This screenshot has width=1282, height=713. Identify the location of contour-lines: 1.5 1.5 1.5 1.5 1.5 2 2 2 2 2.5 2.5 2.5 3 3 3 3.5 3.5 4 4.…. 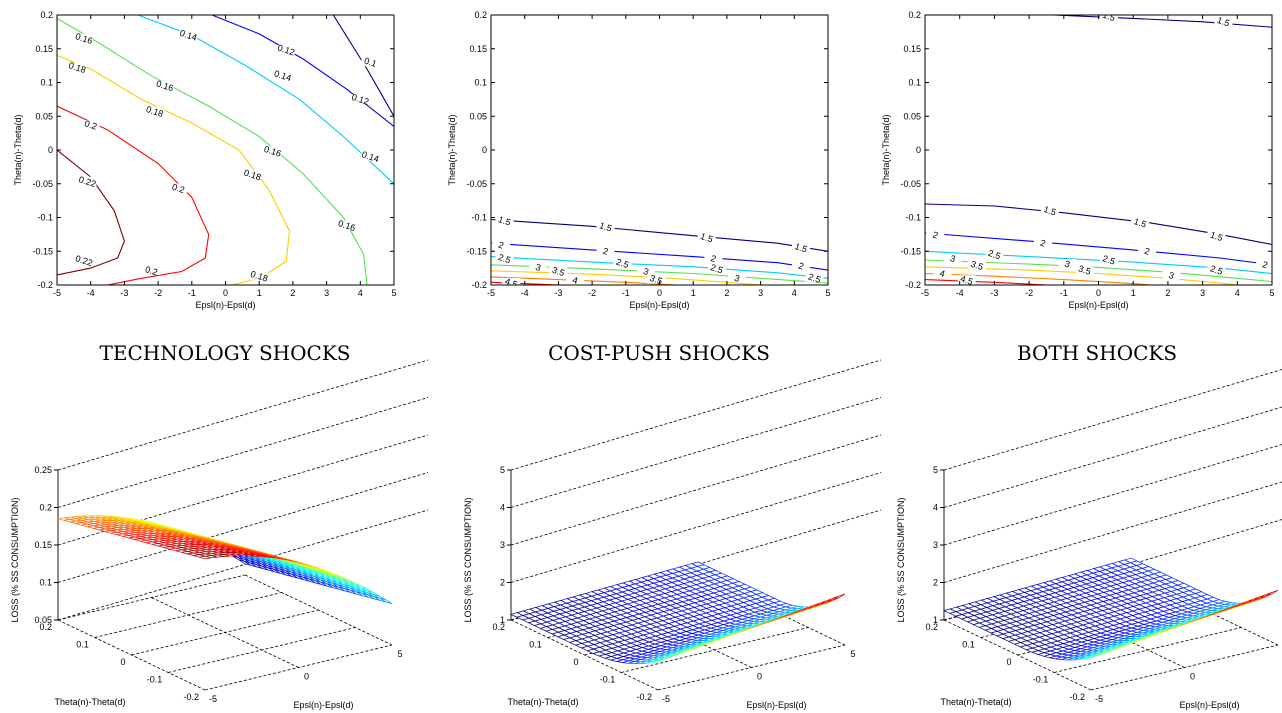
(1098, 150).